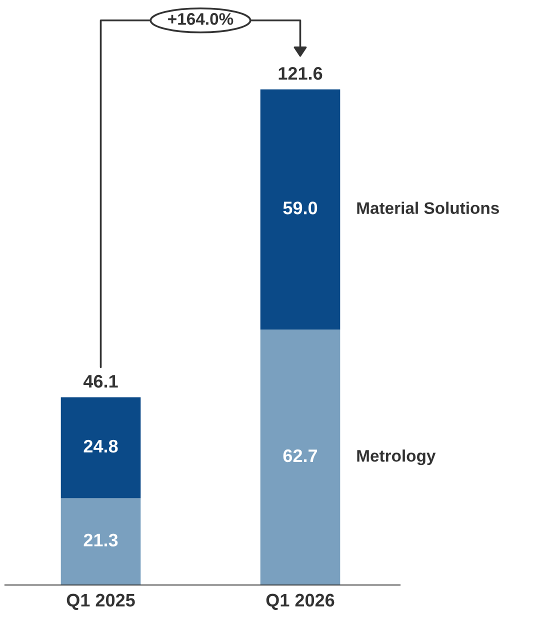 Image resolution: width=533 pixels, height=617 pixels. I want to click on series-label: Material Solutions, so click(428, 208).